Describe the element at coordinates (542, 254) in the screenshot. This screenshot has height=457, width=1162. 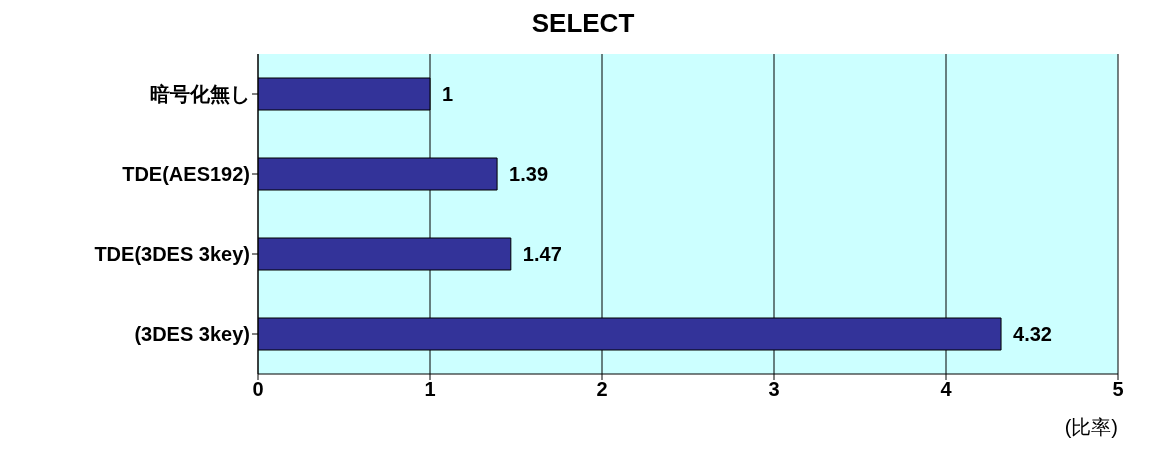
I see `data-label: 1.47` at that location.